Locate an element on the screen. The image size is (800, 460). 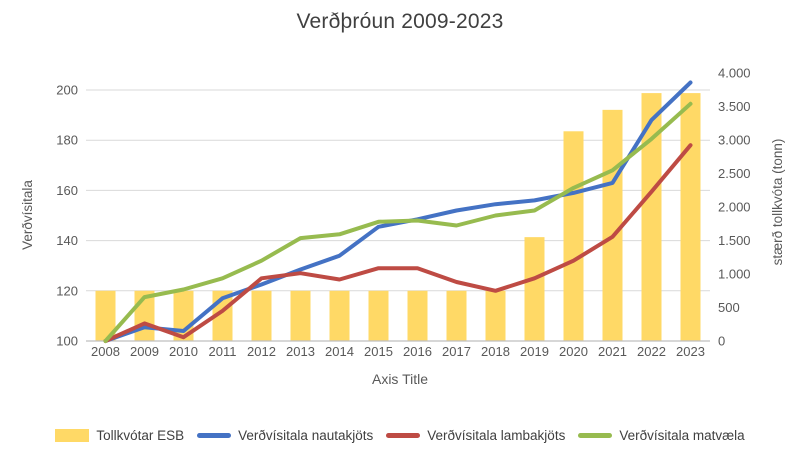
x-tick-label: 2017 is located at coordinates (456, 351).